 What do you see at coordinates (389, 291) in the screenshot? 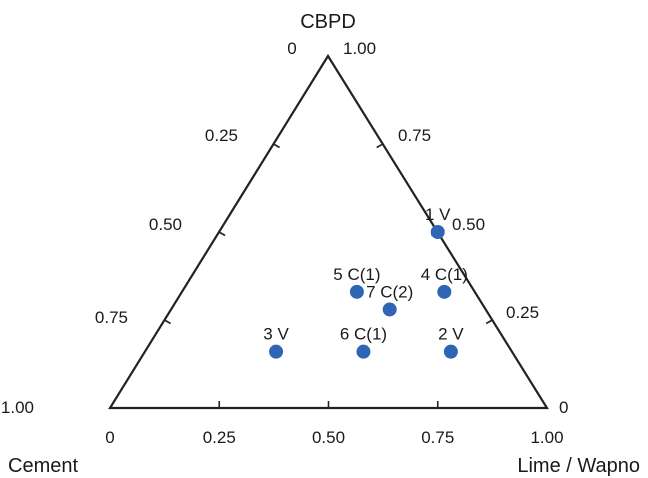
I see `data-point-label: 7 C(2)` at bounding box center [389, 291].